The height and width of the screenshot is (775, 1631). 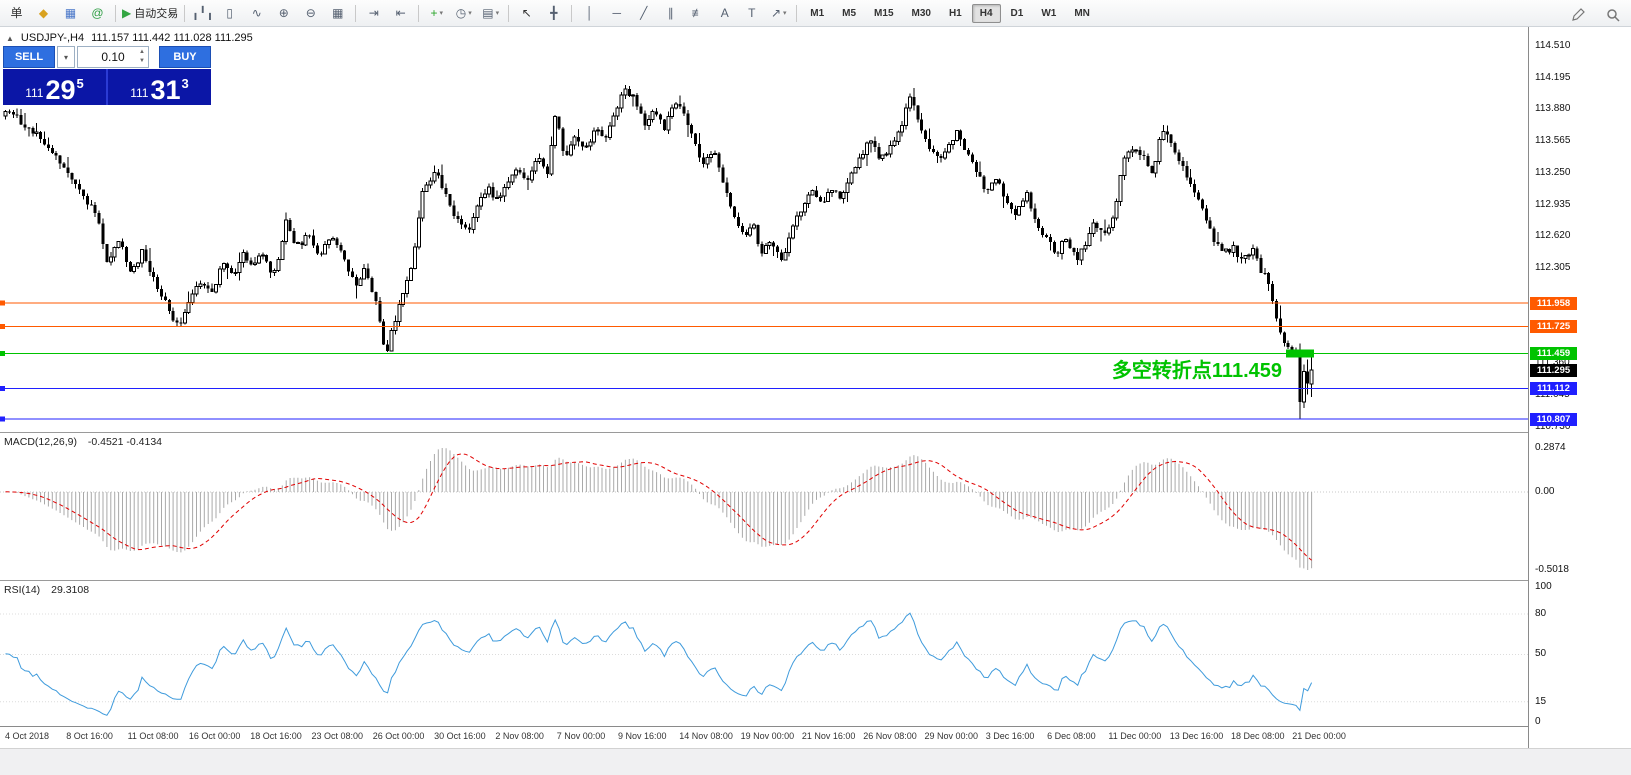 I want to click on volume-spinner-up-icon: ▲, so click(x=142, y=52).